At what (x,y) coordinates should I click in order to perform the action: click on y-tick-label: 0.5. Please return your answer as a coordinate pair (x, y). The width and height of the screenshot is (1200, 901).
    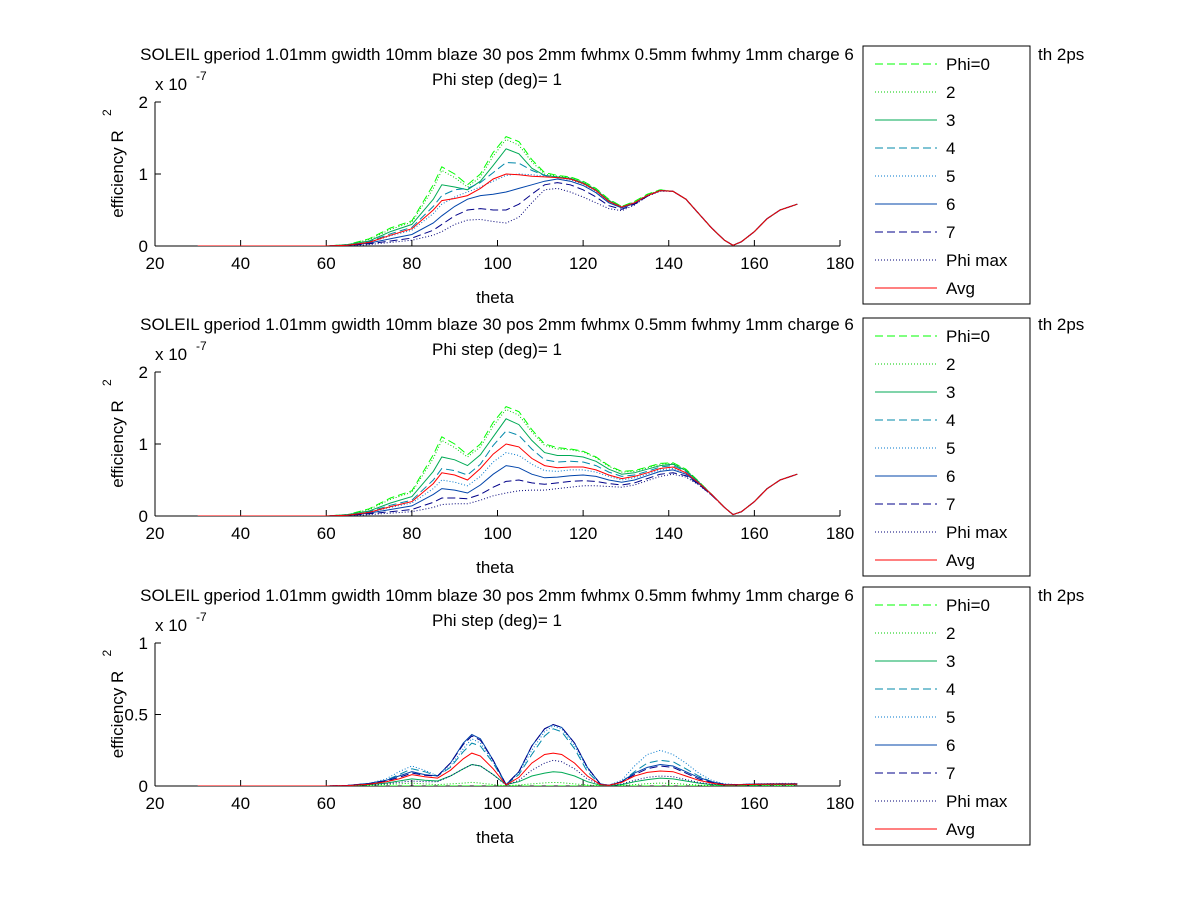
    Looking at the image, I should click on (136, 715).